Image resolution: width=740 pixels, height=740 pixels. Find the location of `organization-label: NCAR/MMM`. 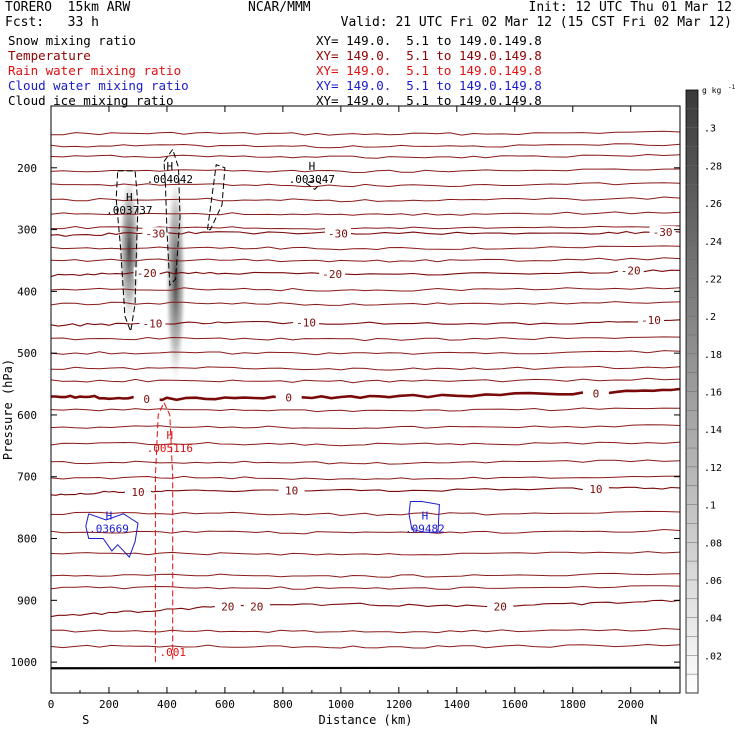

organization-label: NCAR/MMM is located at coordinates (279, 7).